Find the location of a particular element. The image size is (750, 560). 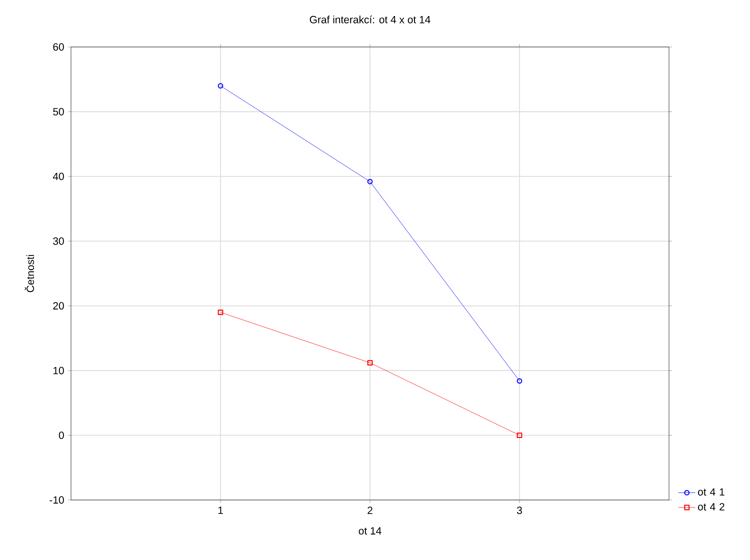

x-tick-label: 1 is located at coordinates (220, 510).